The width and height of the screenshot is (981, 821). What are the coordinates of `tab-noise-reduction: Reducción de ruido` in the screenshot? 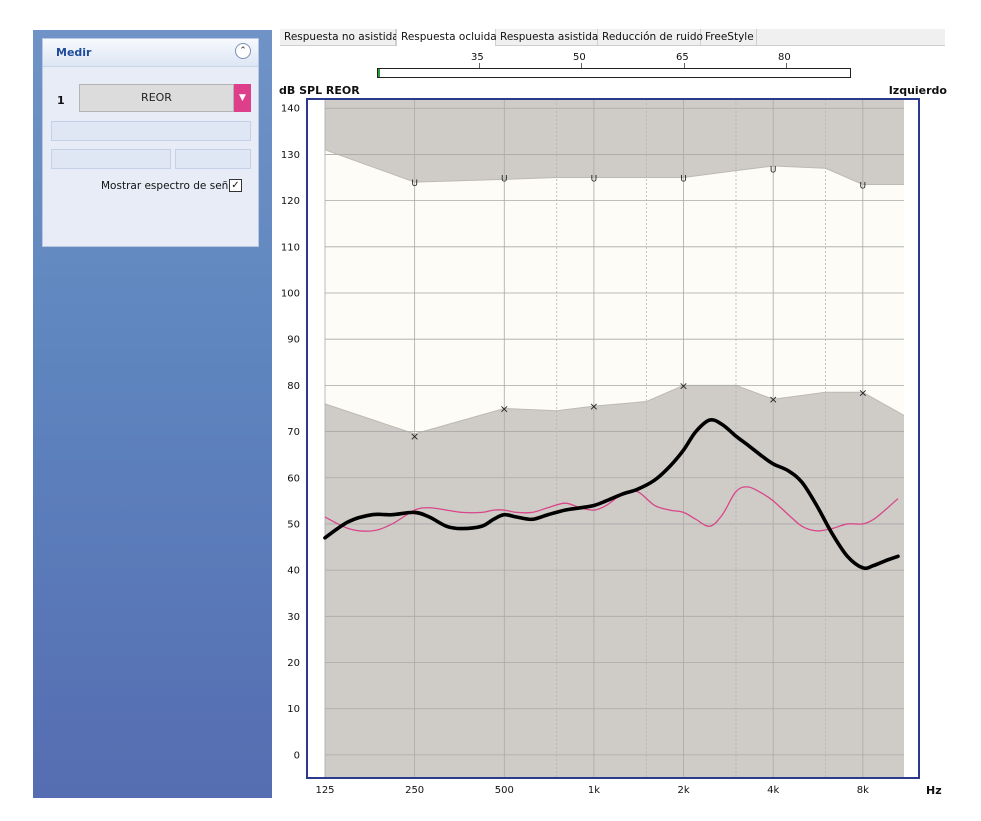 It's located at (650, 37).